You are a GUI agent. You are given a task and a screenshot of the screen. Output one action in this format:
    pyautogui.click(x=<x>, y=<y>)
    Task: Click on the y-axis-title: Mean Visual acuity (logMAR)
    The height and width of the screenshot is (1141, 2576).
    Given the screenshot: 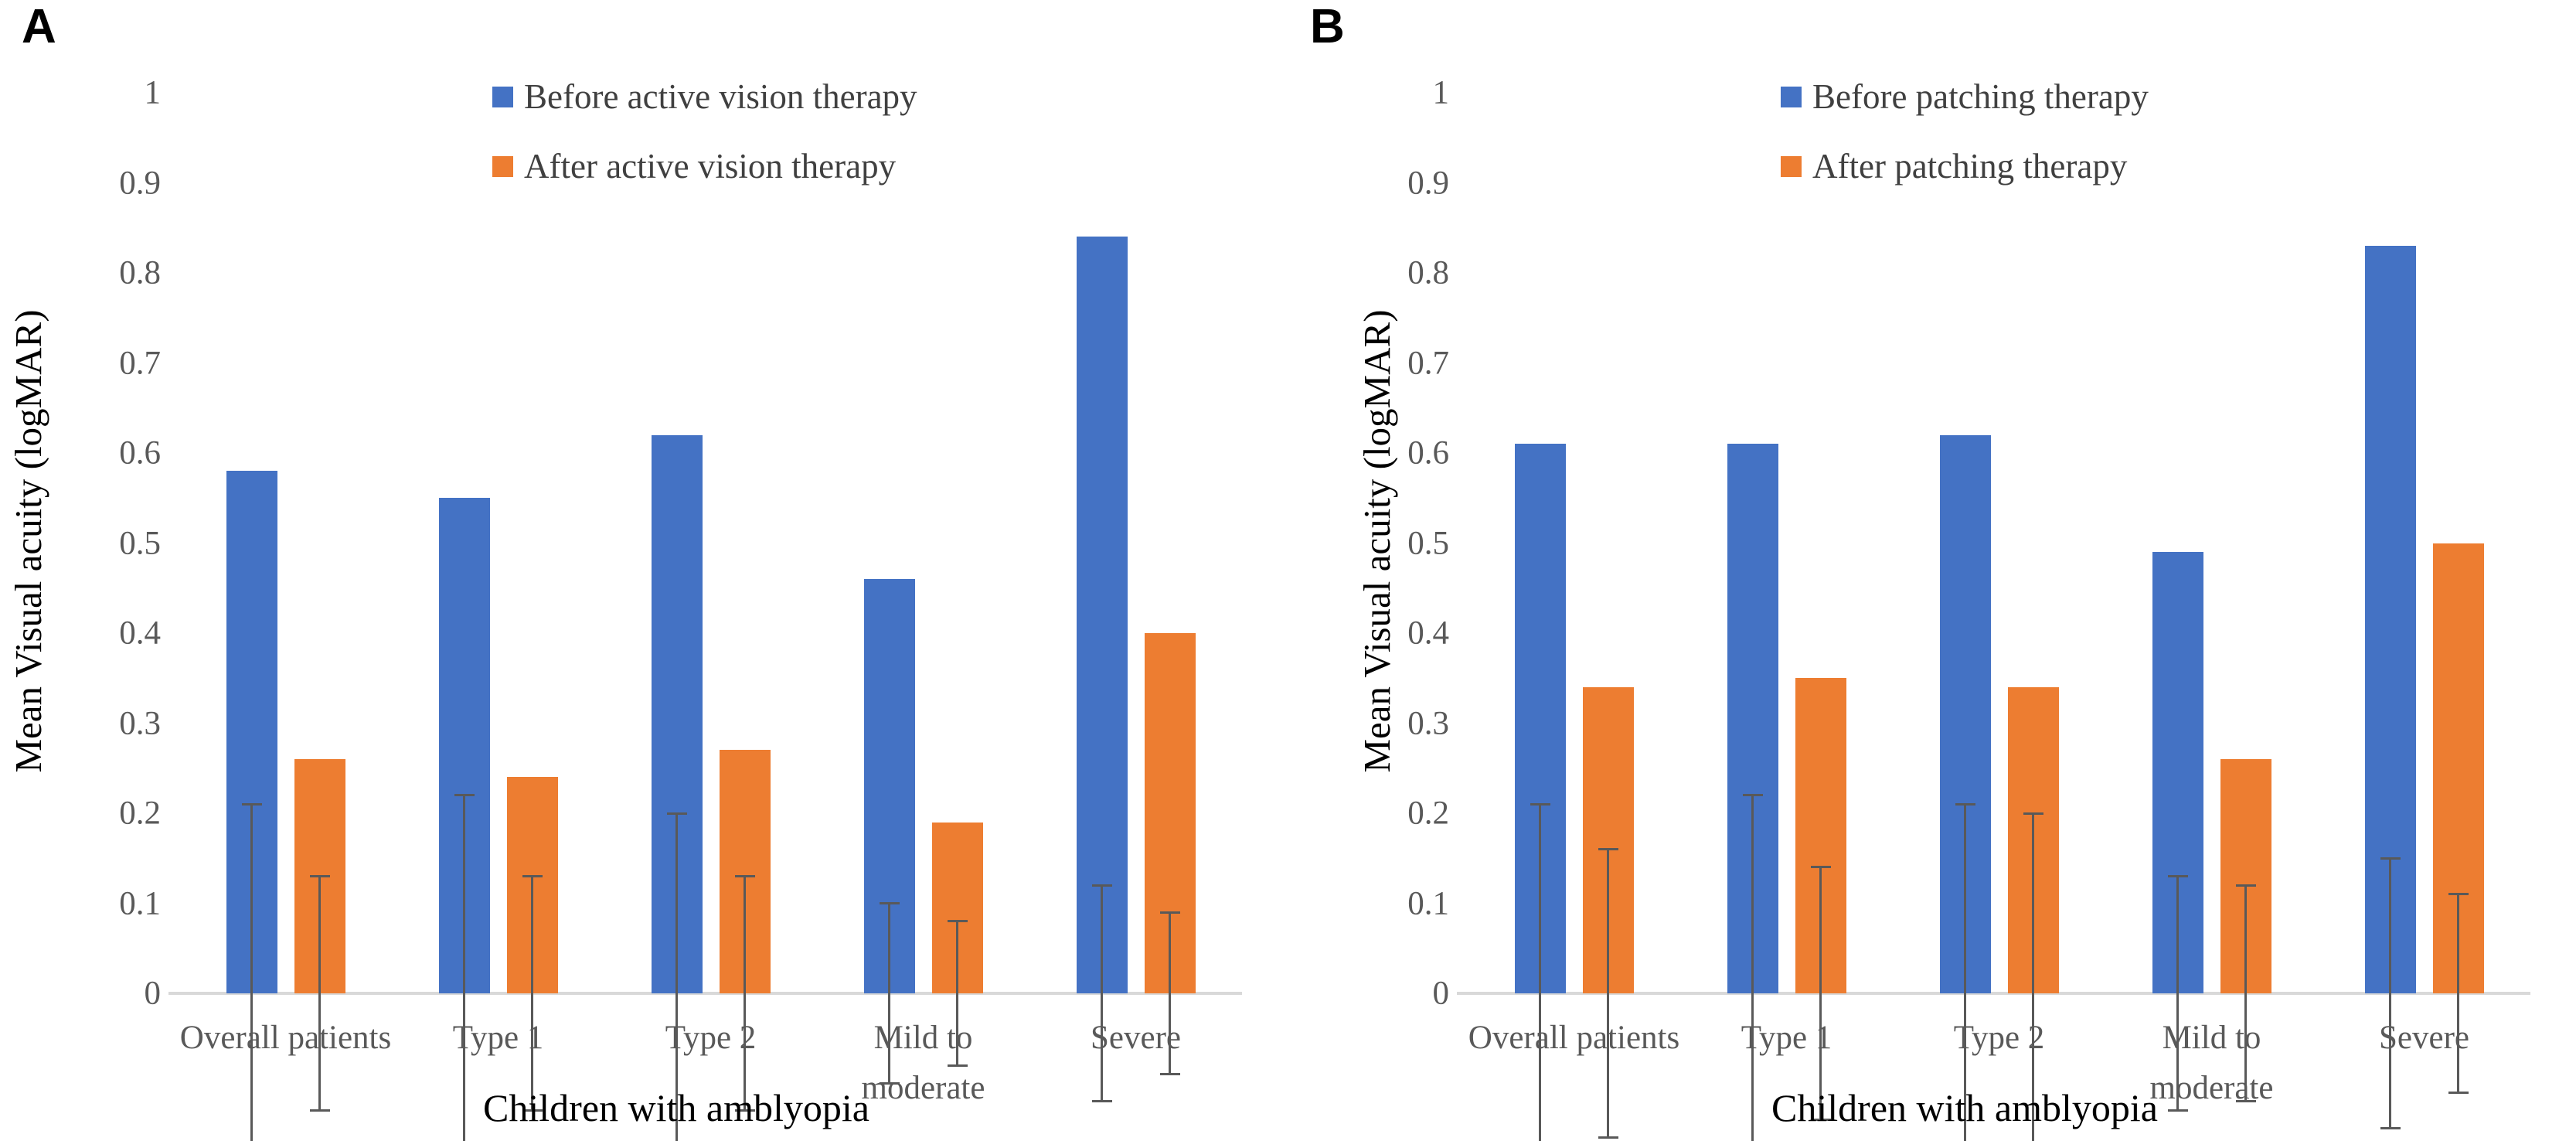 What is the action you would take?
    pyautogui.click(x=28, y=541)
    